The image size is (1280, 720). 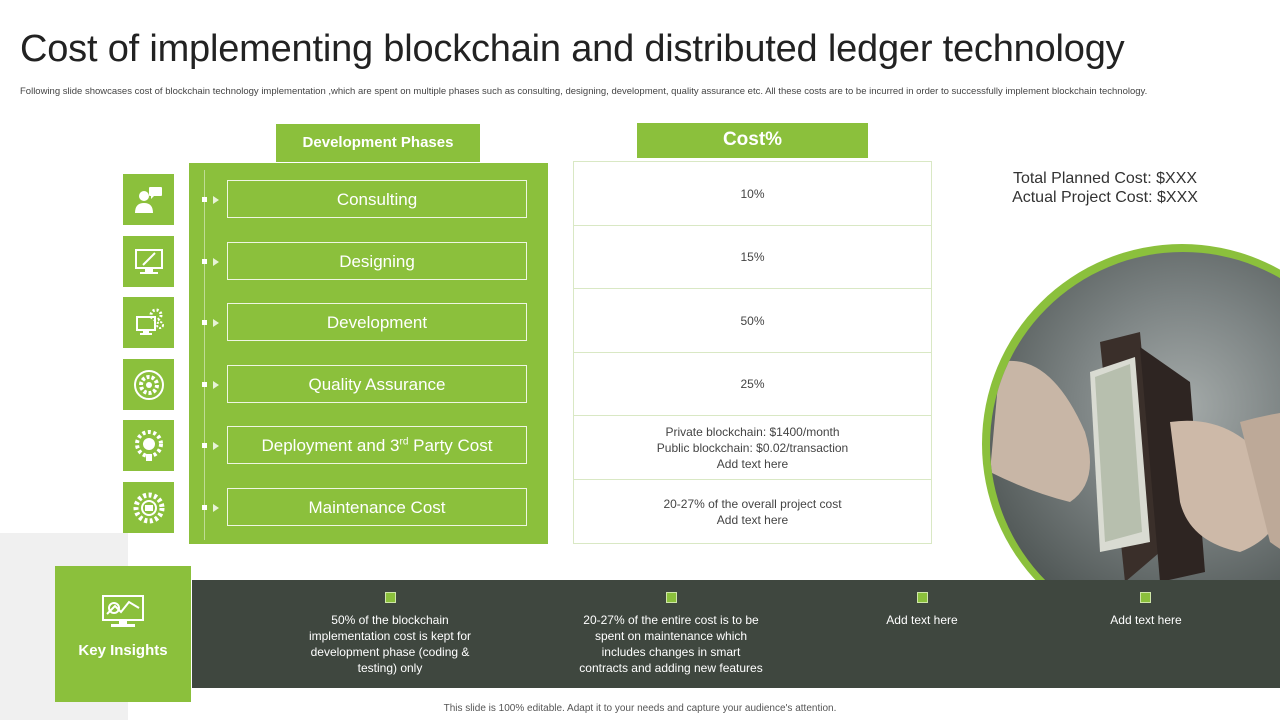 What do you see at coordinates (123, 611) in the screenshot?
I see `monitor-chart-icon` at bounding box center [123, 611].